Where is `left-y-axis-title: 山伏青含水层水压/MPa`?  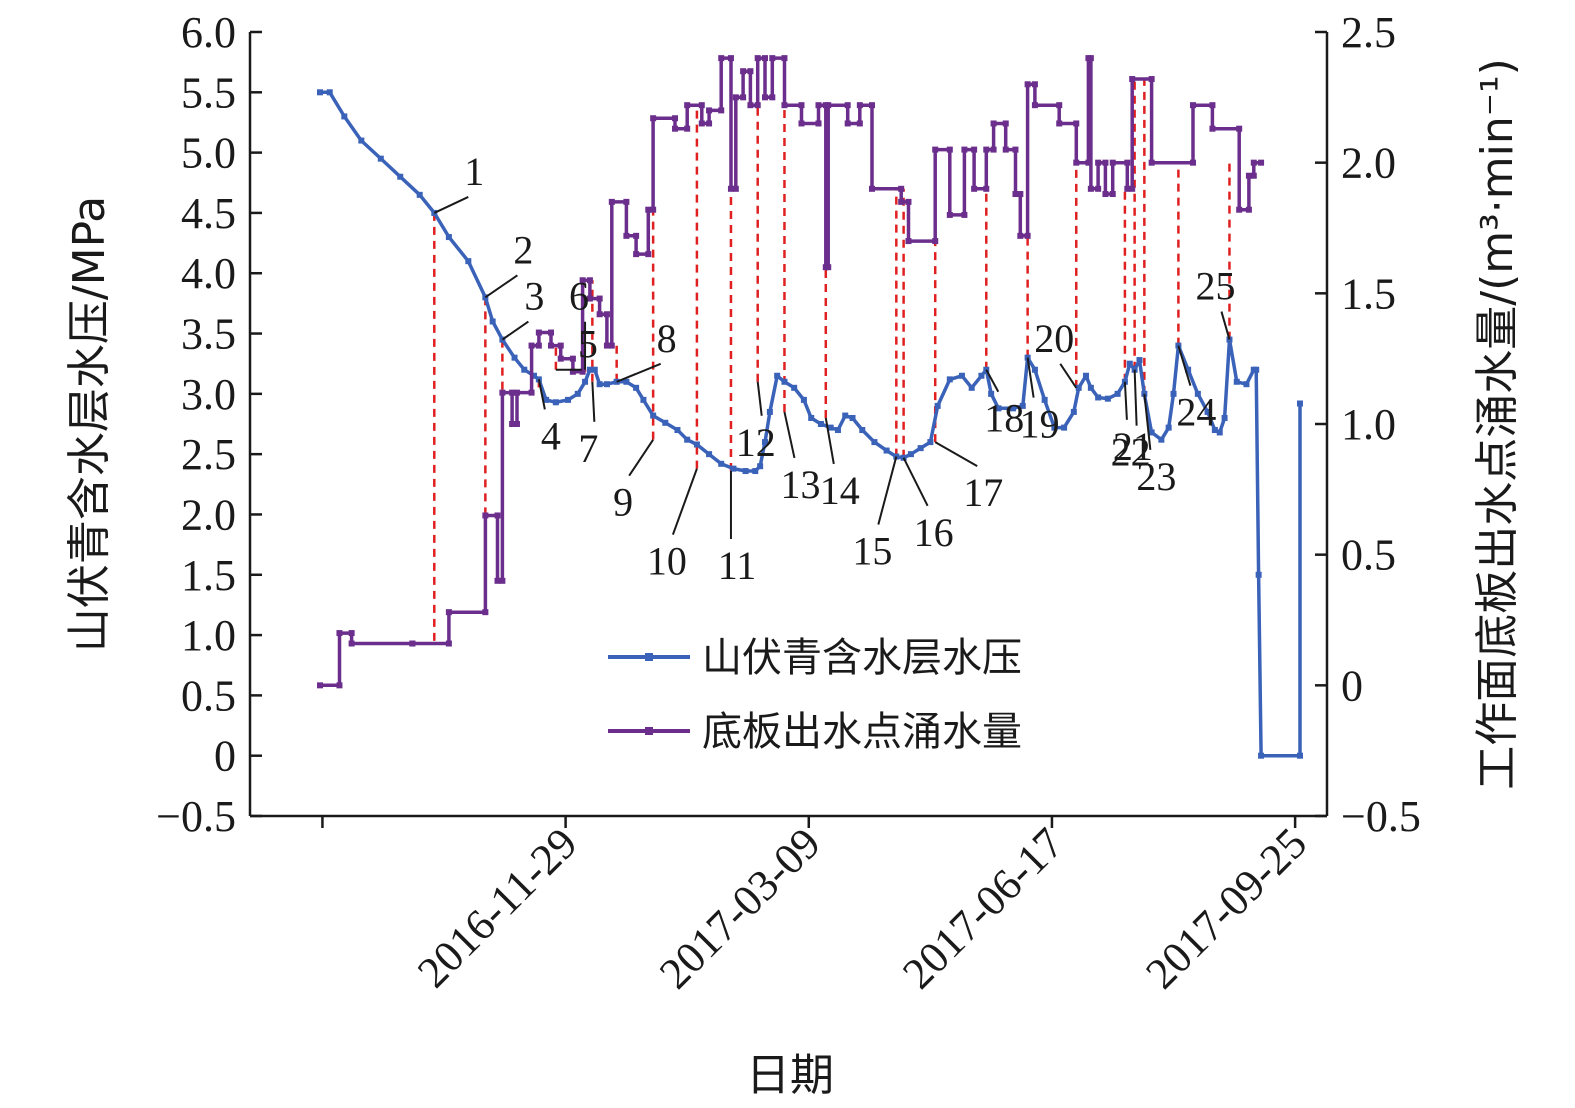 left-y-axis-title: 山伏青含水层水压/MPa is located at coordinates (89, 424).